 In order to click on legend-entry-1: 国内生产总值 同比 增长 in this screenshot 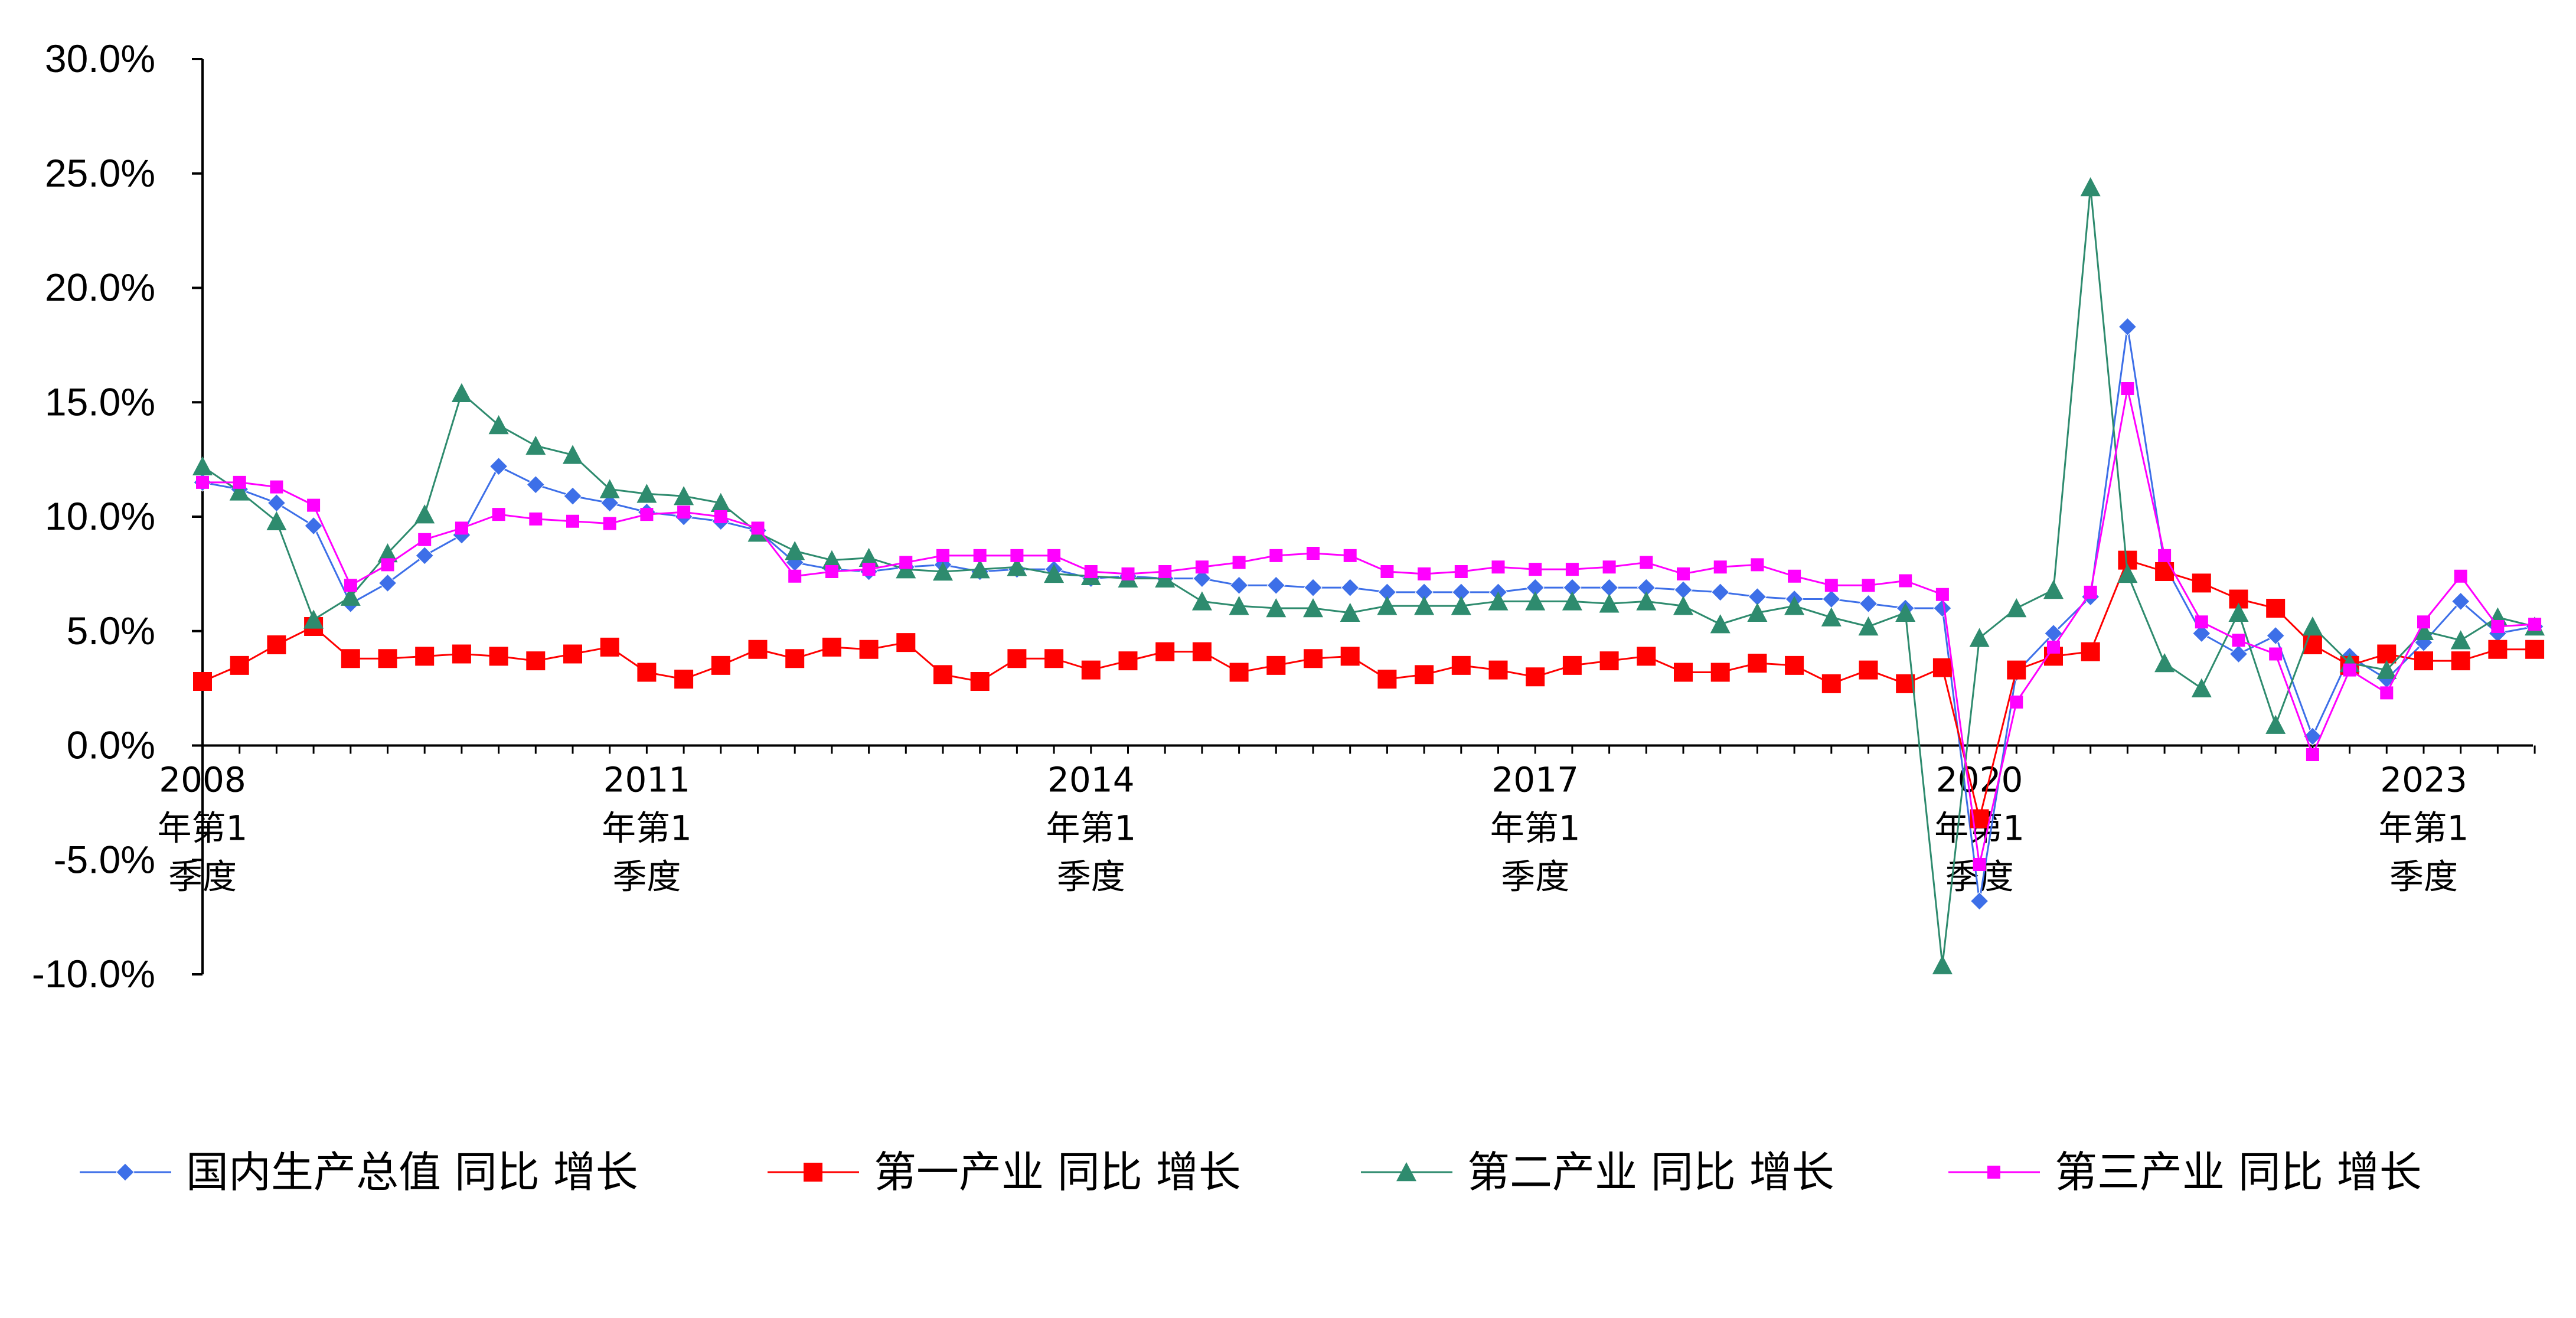, I will do `click(359, 1172)`.